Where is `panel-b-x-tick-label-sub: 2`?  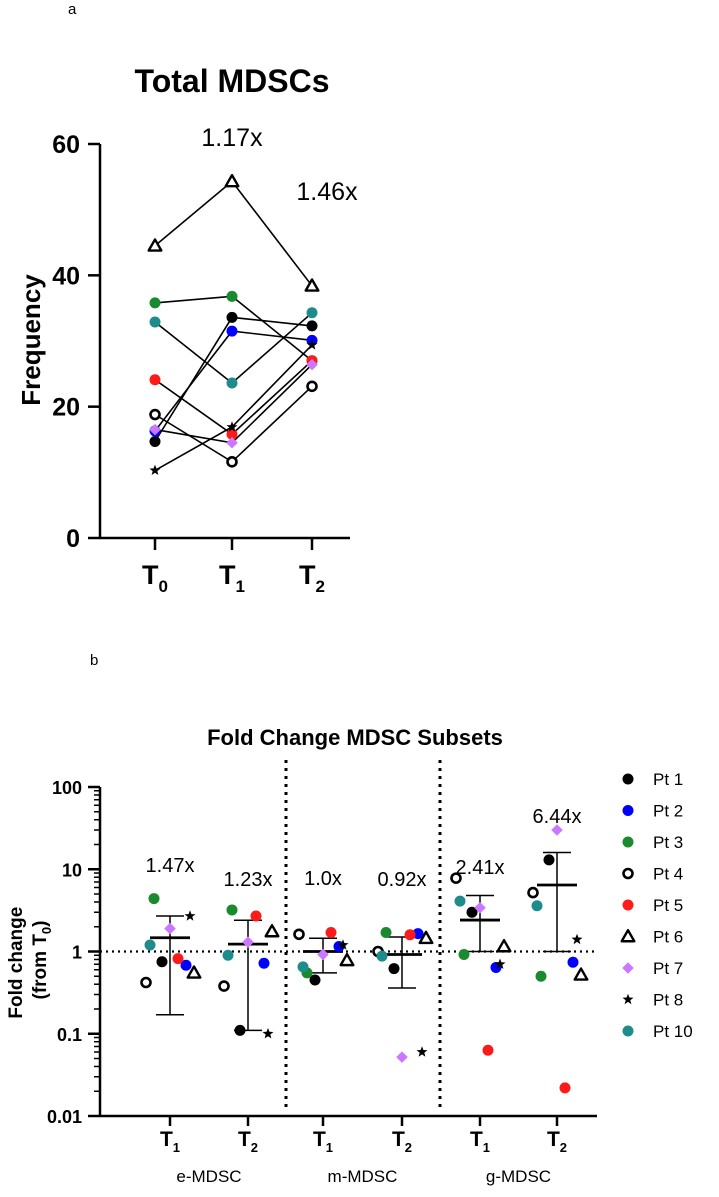 panel-b-x-tick-label-sub: 2 is located at coordinates (408, 1147).